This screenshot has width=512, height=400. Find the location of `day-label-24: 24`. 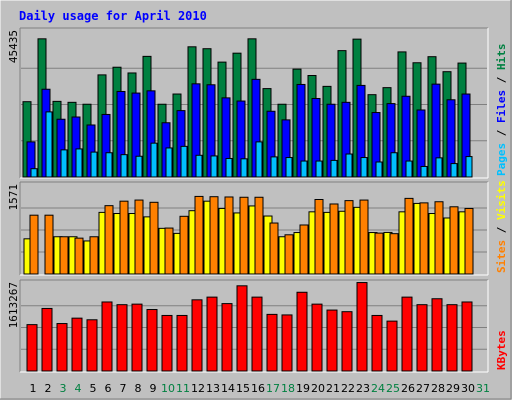

day-label-24: 24 is located at coordinates (378, 388).